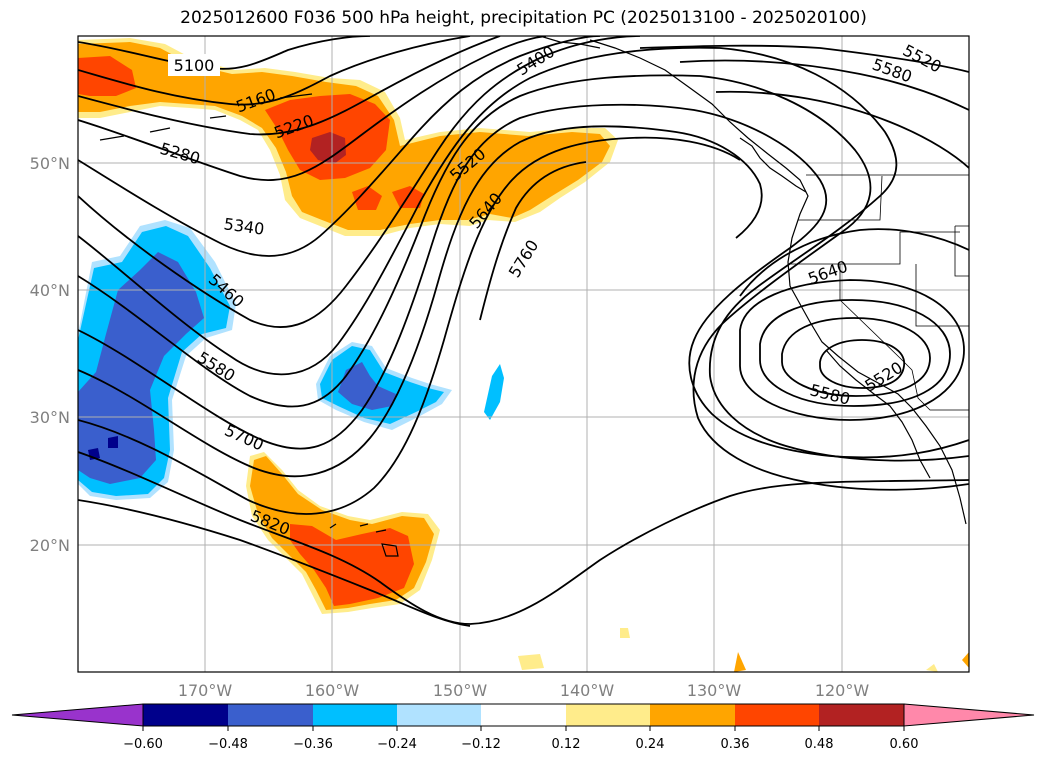 The image size is (1047, 765). I want to click on coastline-hawaii, so click(364, 540).